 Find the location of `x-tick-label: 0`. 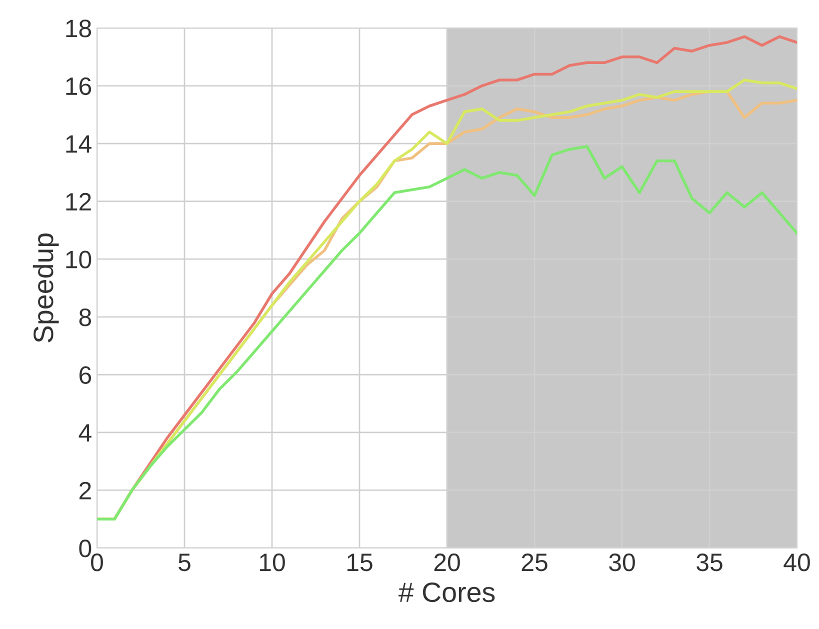

x-tick-label: 0 is located at coordinates (97, 563).